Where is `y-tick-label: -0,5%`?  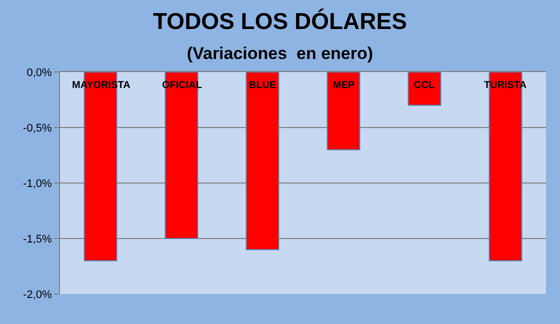 y-tick-label: -0,5% is located at coordinates (37, 128).